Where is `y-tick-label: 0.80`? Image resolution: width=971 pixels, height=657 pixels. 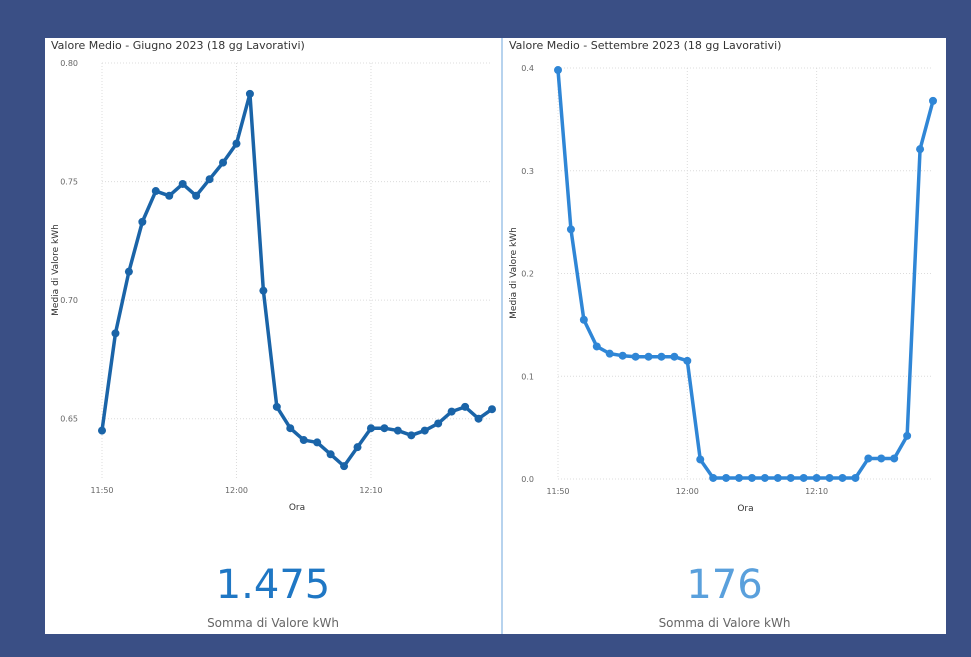 y-tick-label: 0.80 is located at coordinates (69, 63).